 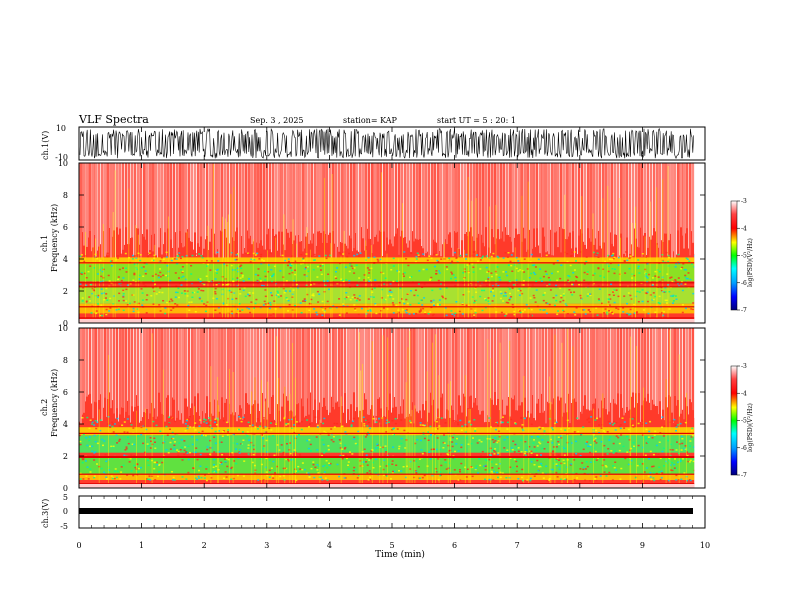 I want to click on time-tick-label: 7, so click(x=517, y=545).